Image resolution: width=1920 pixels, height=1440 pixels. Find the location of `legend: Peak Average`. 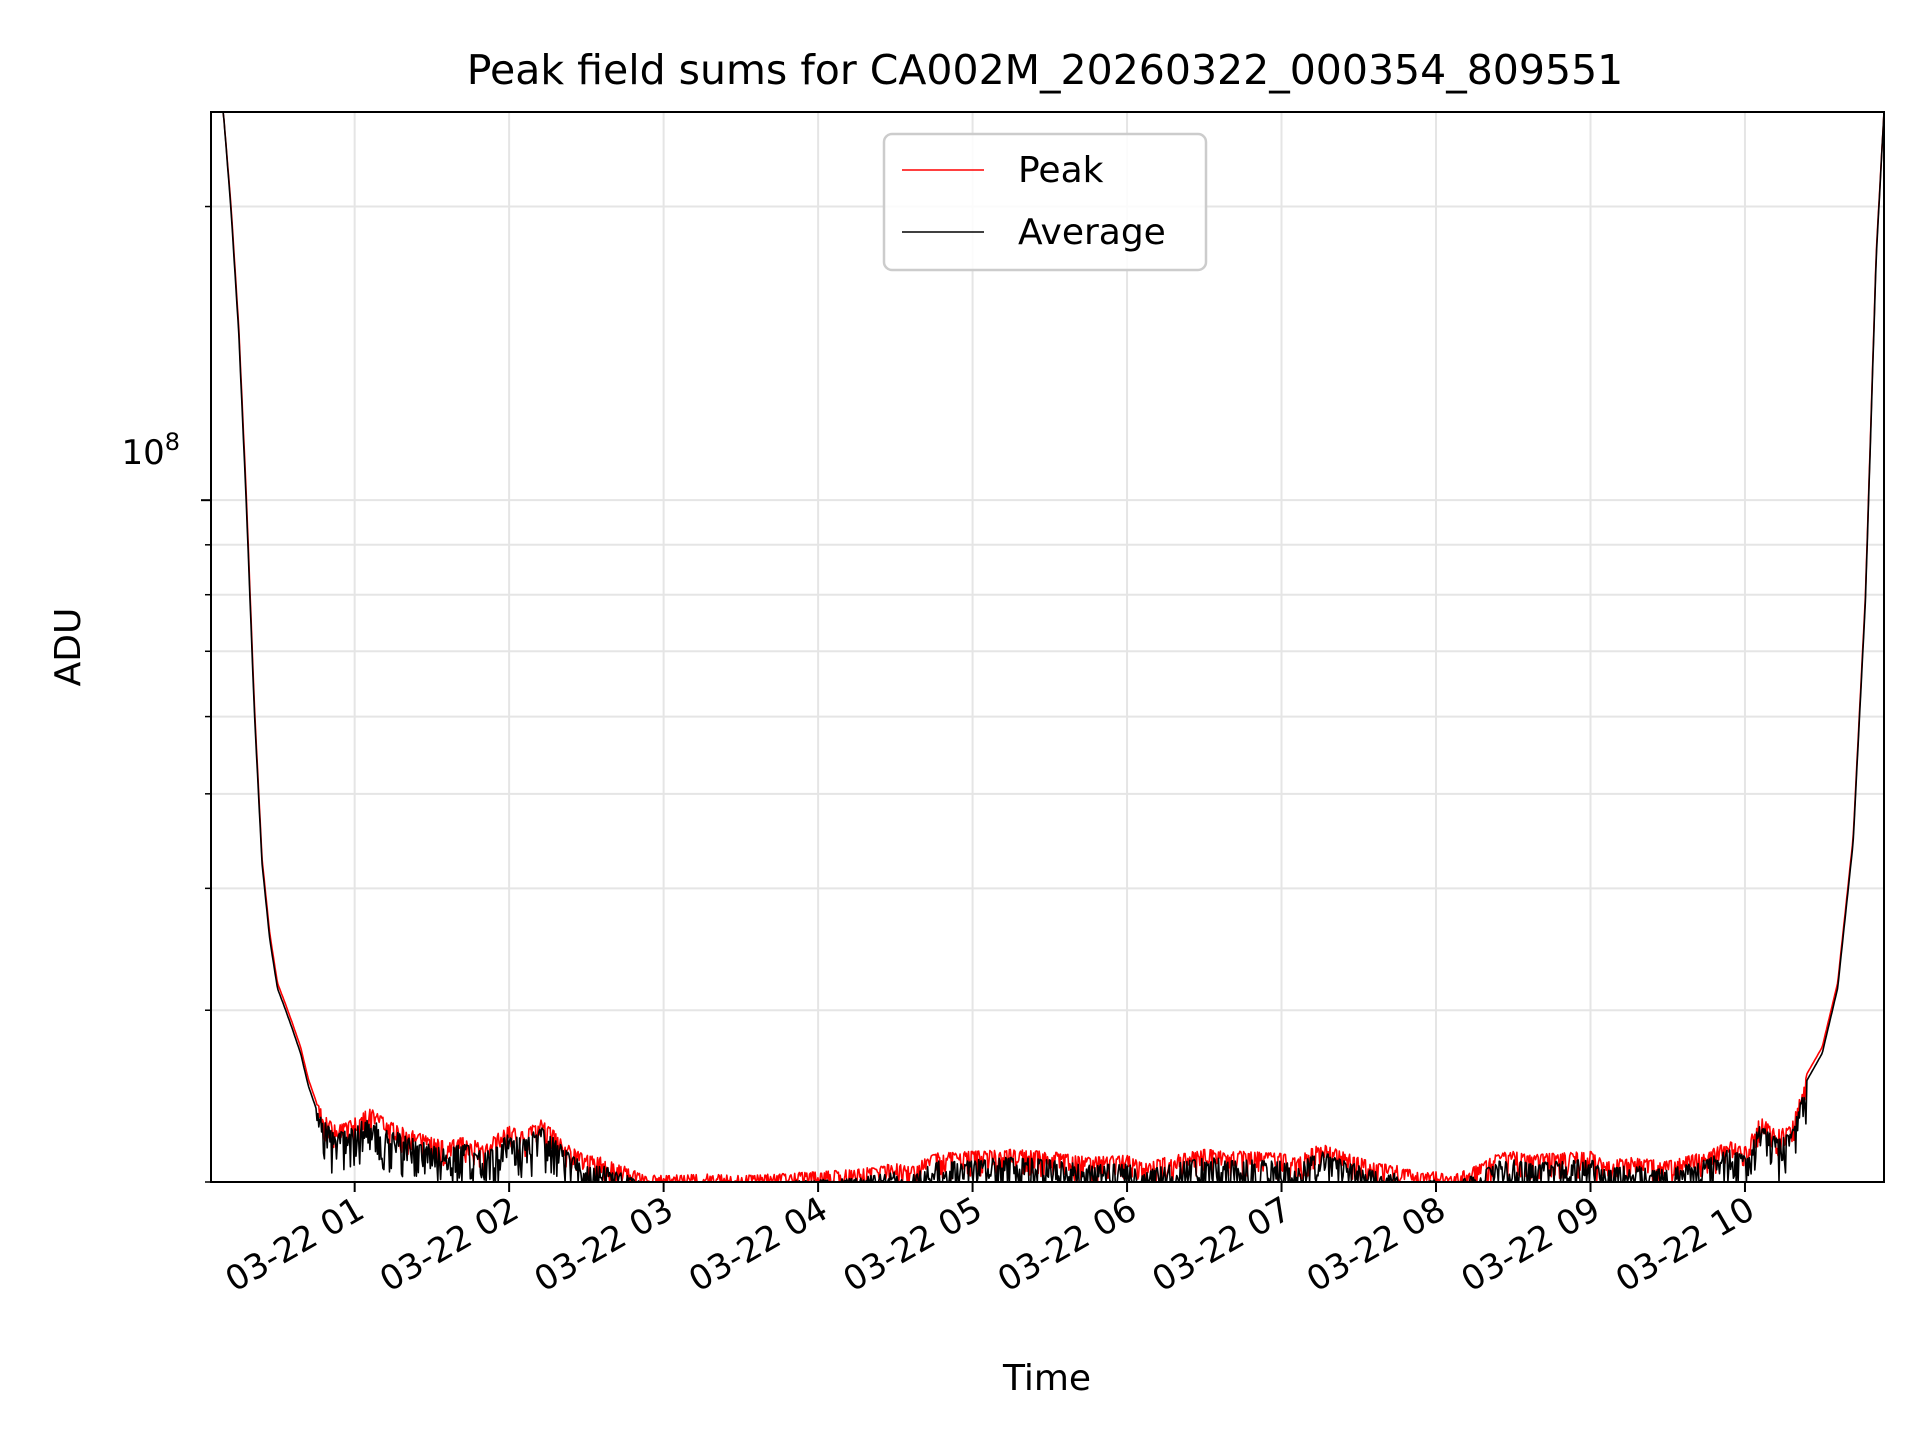

legend: Peak Average is located at coordinates (1045, 202).